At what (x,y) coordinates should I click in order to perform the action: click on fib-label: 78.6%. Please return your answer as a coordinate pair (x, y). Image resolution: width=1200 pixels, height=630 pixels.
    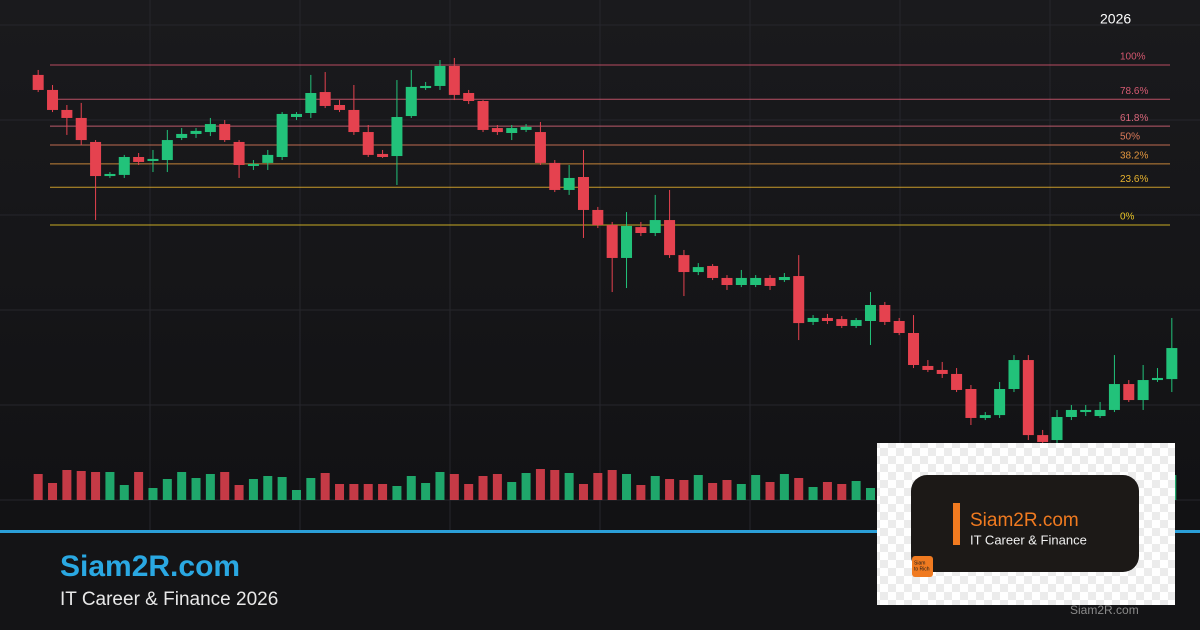
    Looking at the image, I should click on (1134, 91).